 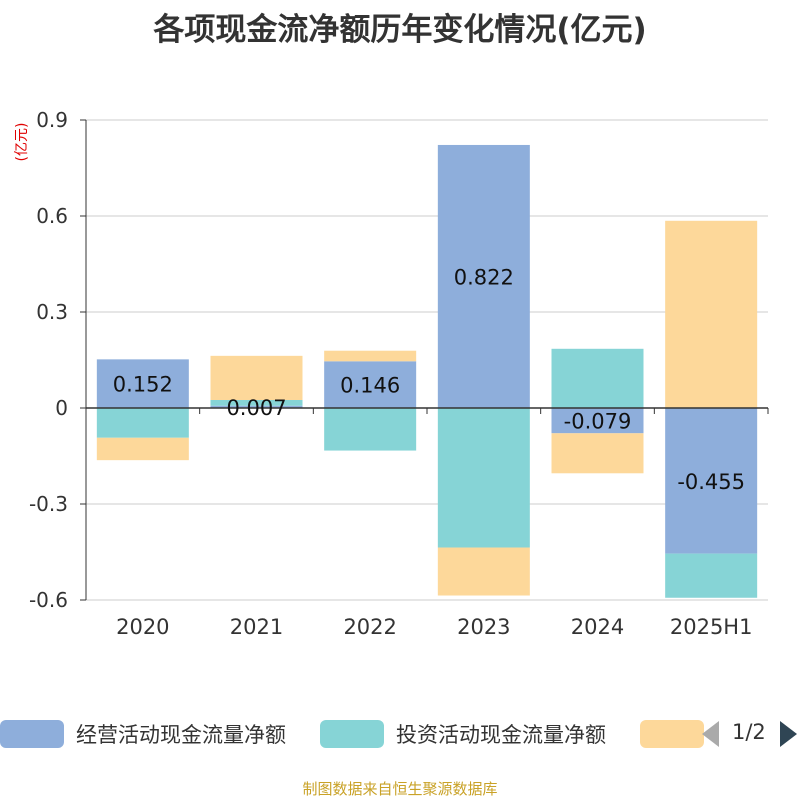 What do you see at coordinates (400, 30) in the screenshot?
I see `chart-title: 各项现金流净额历年变化情况(亿元)` at bounding box center [400, 30].